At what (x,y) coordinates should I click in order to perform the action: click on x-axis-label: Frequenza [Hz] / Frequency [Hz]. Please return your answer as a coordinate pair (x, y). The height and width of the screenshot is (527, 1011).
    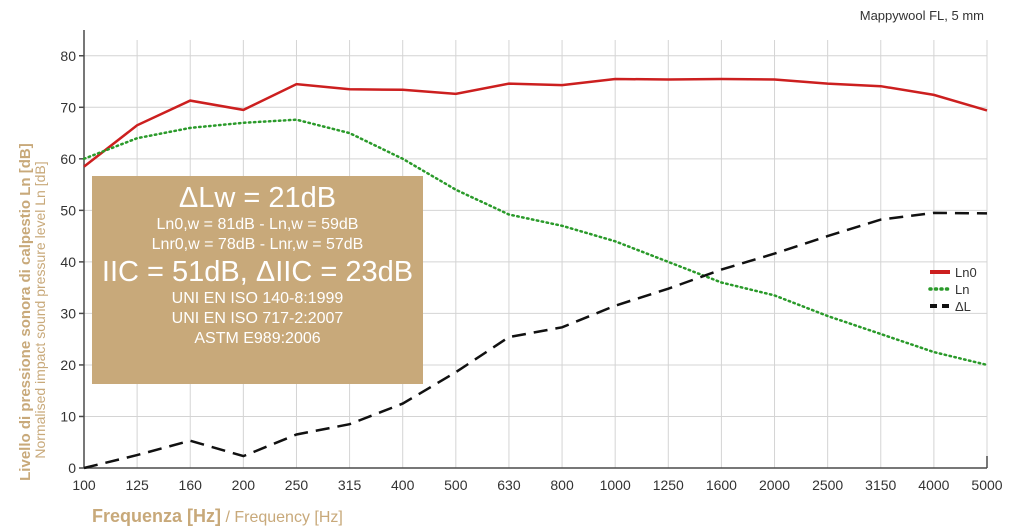
    Looking at the image, I should click on (217, 516).